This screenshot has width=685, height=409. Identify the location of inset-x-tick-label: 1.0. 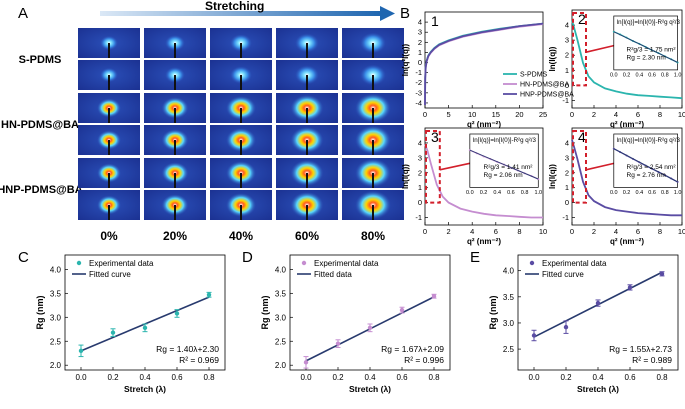
(538, 193).